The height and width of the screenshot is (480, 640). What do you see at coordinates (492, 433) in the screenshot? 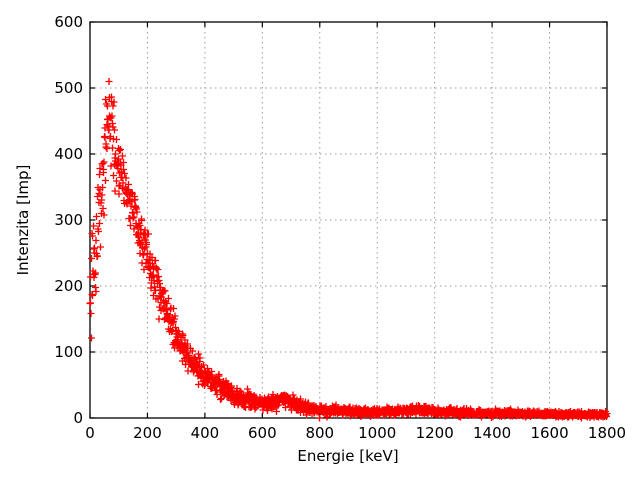
I see `x-tick-label: 1400` at bounding box center [492, 433].